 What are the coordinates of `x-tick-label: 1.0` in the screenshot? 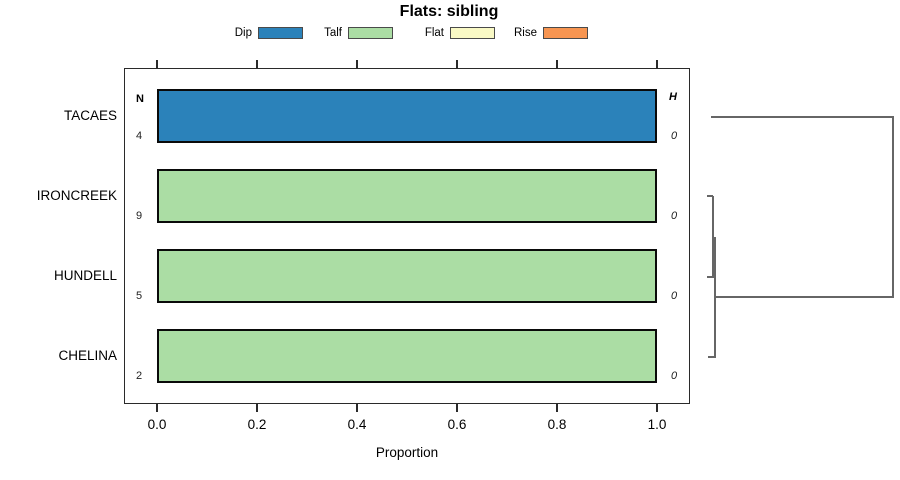 It's located at (657, 424).